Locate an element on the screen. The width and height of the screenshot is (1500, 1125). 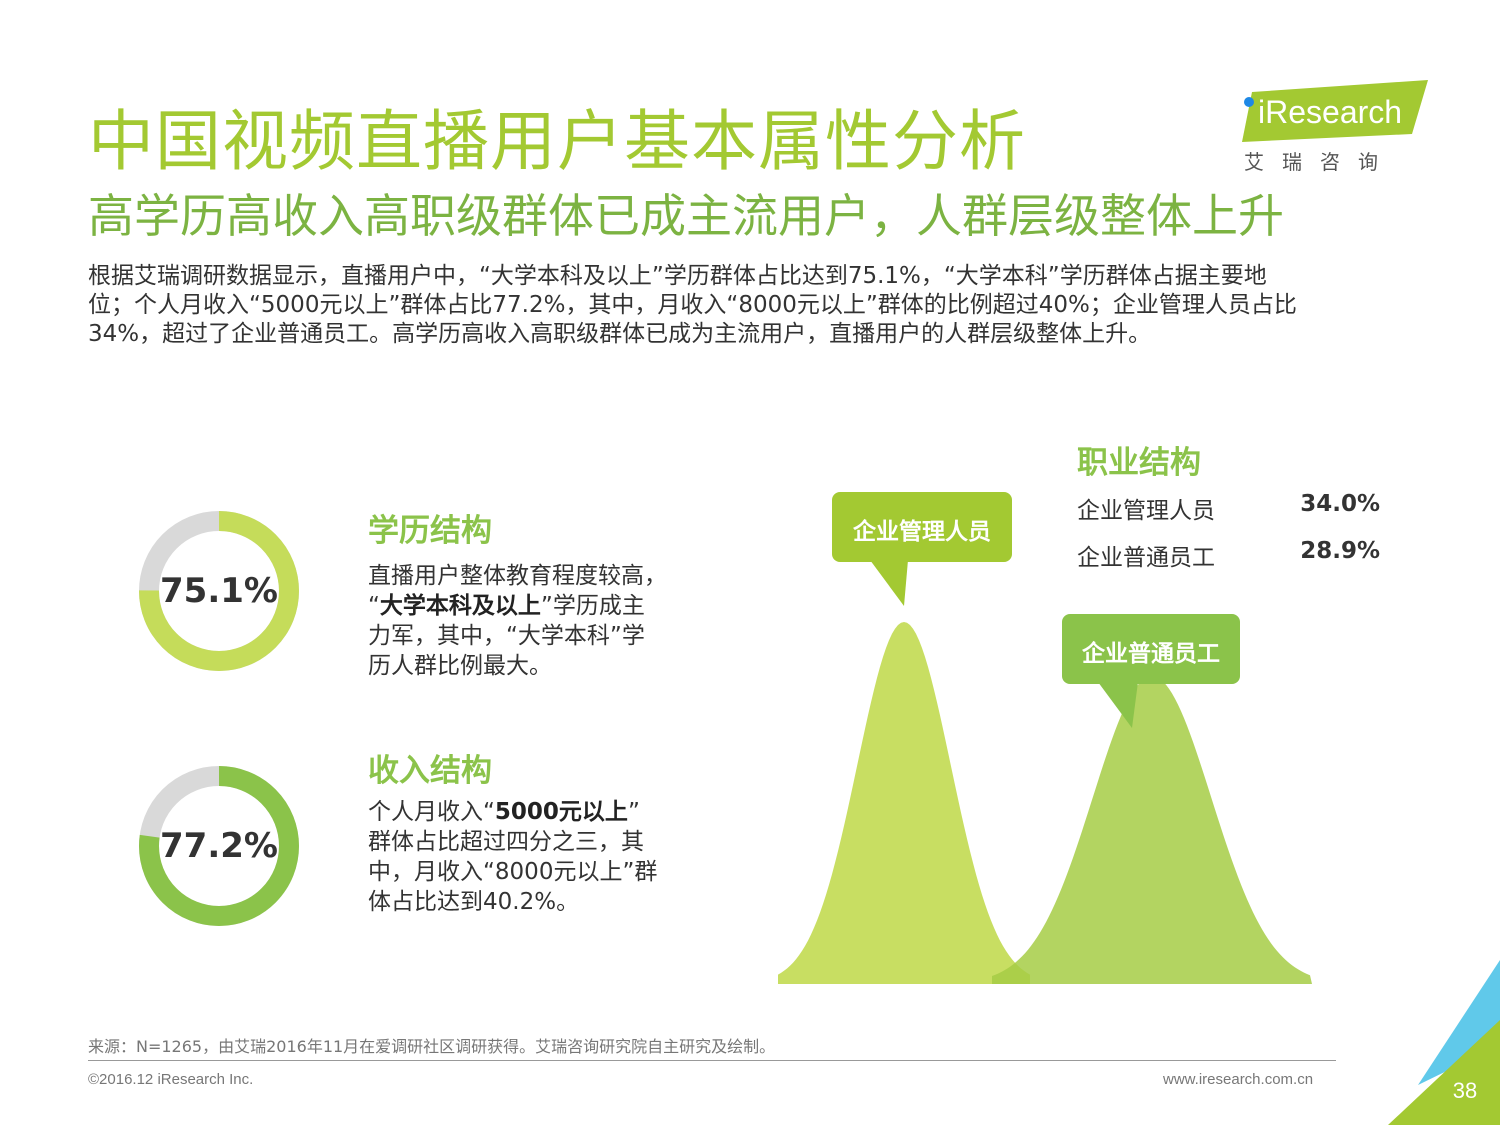
logo-text: iResearch is located at coordinates (1330, 112).